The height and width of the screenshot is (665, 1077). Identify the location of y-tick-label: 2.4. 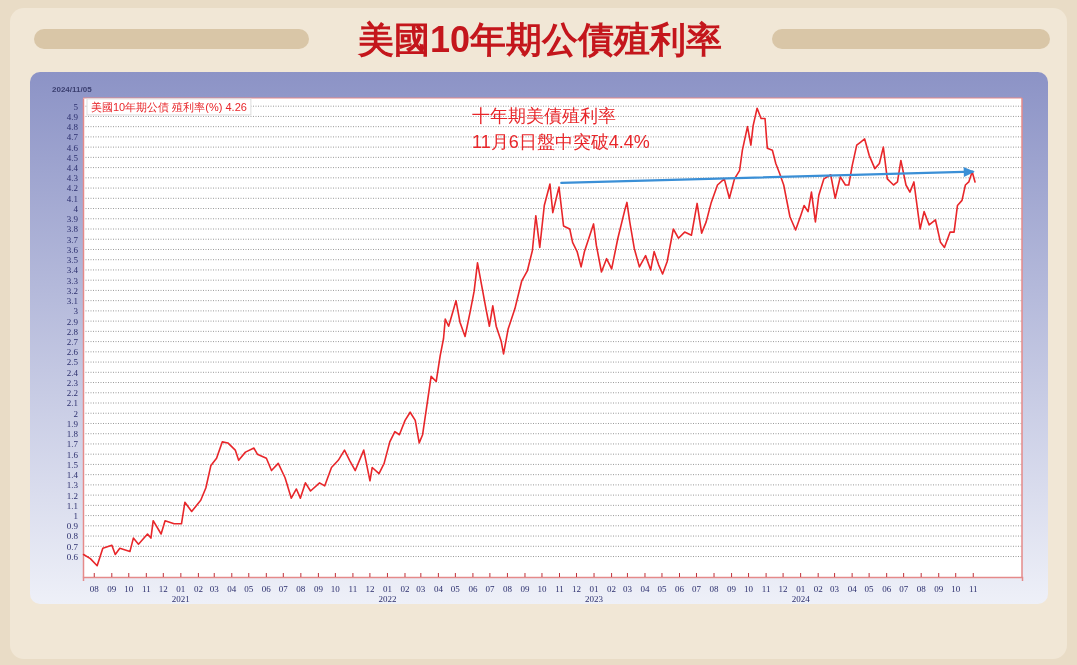
(72, 372).